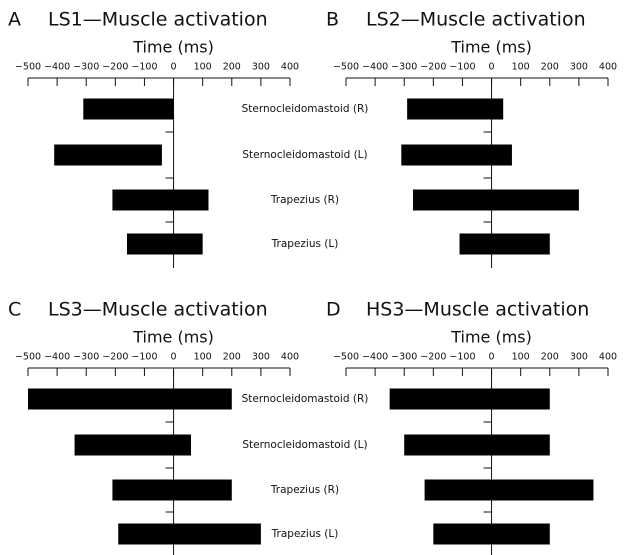 The width and height of the screenshot is (631, 555). I want to click on panel-title: HS3—Muscle activation, so click(477, 310).